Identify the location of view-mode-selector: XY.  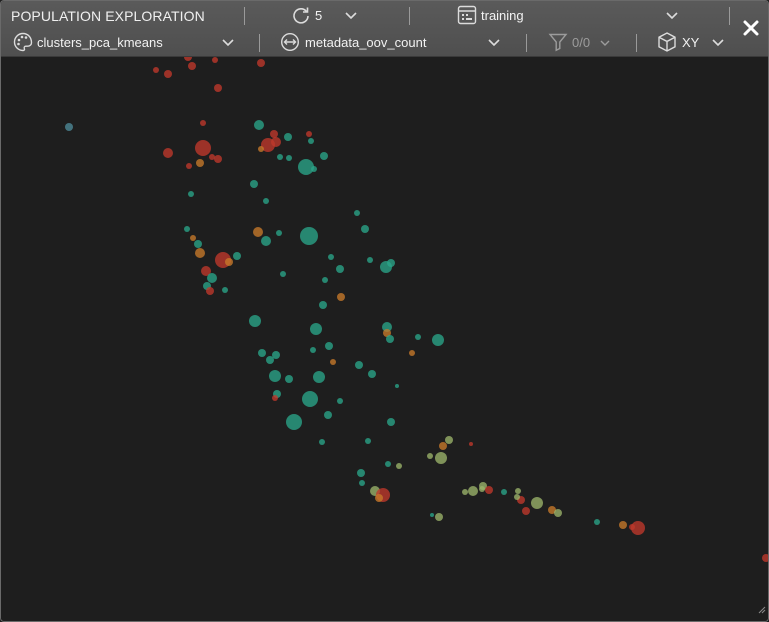
(677, 42).